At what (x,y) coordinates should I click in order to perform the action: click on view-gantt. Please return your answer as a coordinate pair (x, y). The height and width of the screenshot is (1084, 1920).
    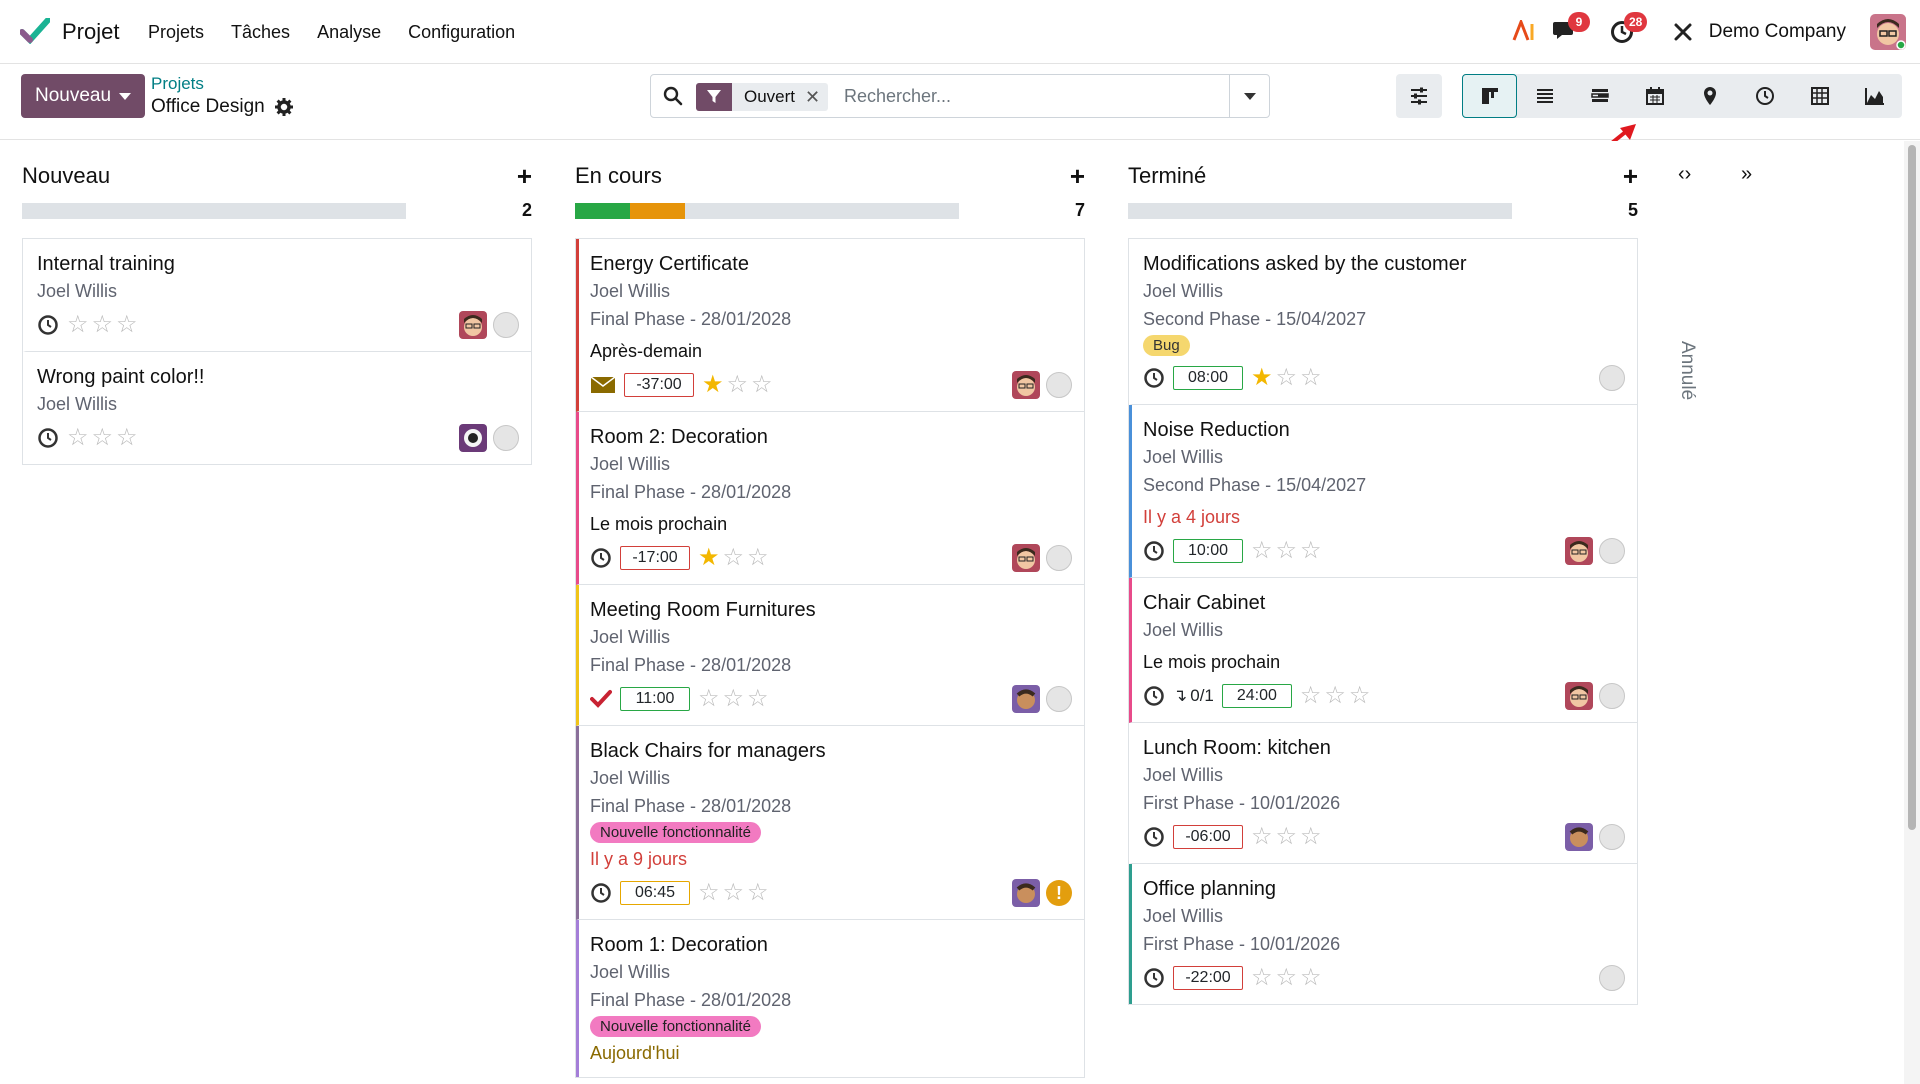
    Looking at the image, I should click on (1599, 96).